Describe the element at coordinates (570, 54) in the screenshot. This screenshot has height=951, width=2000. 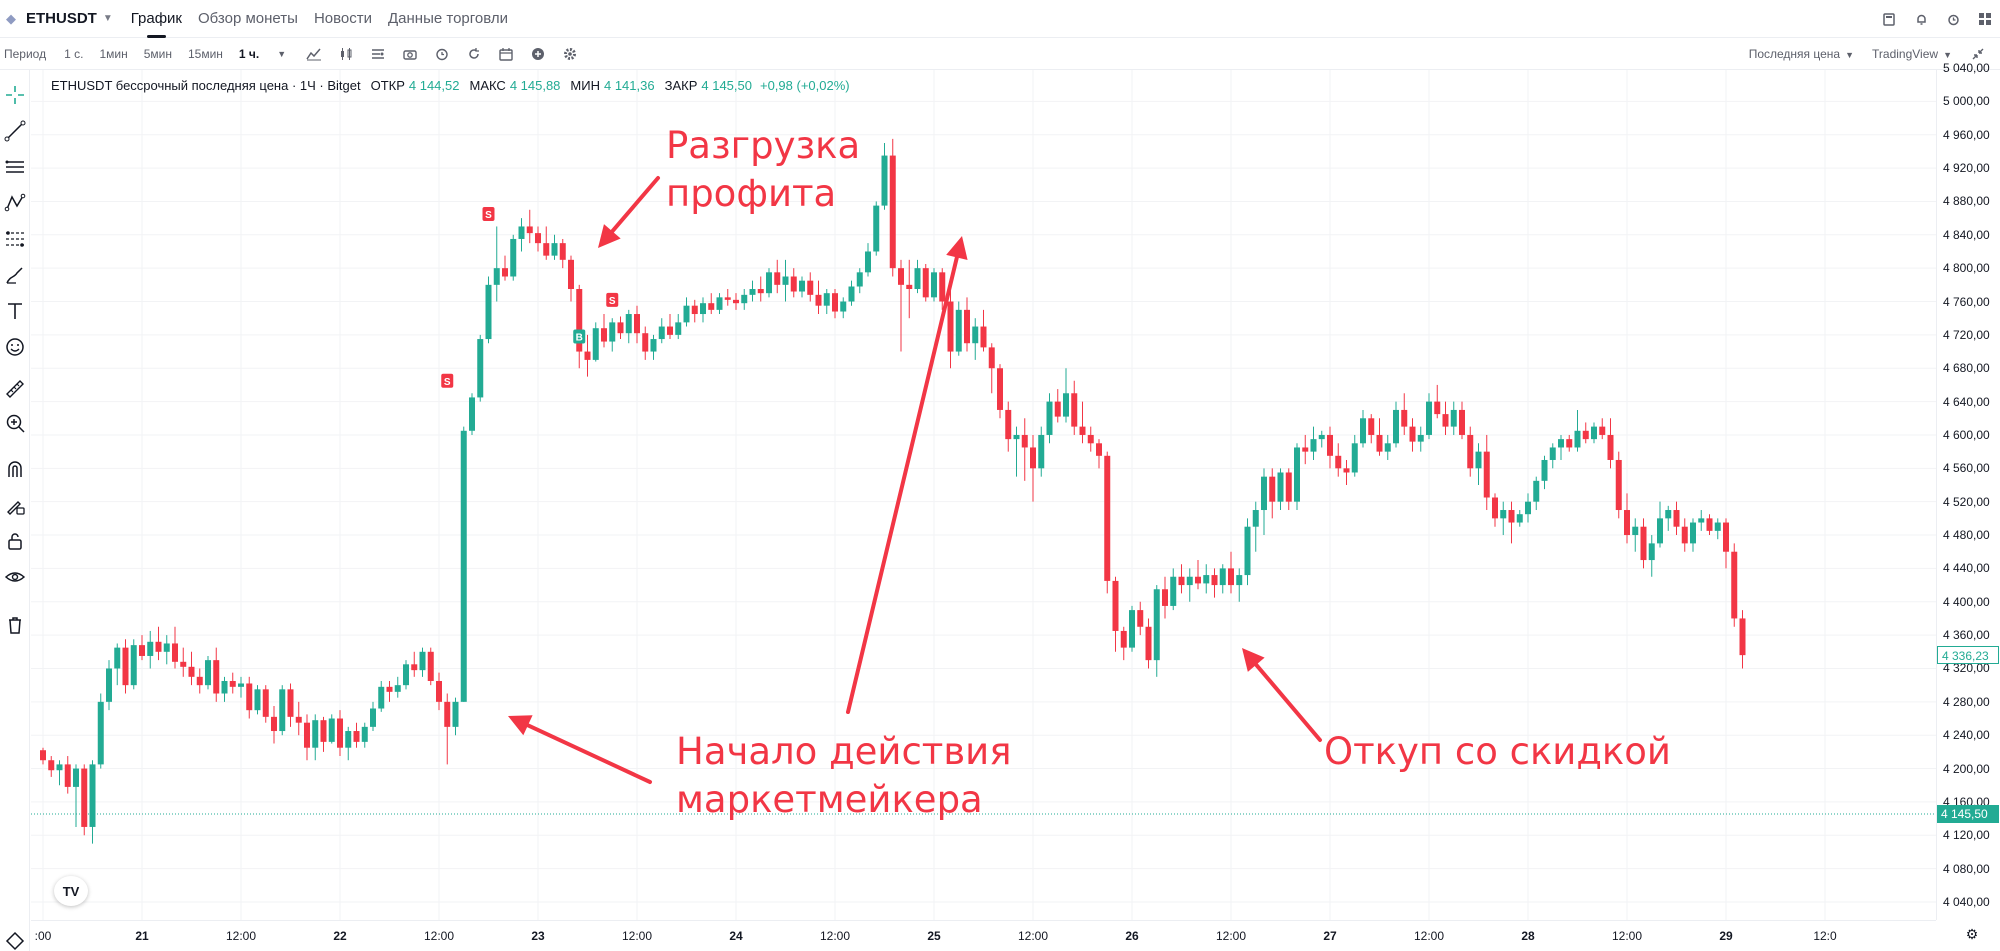
I see `gear-icon` at that location.